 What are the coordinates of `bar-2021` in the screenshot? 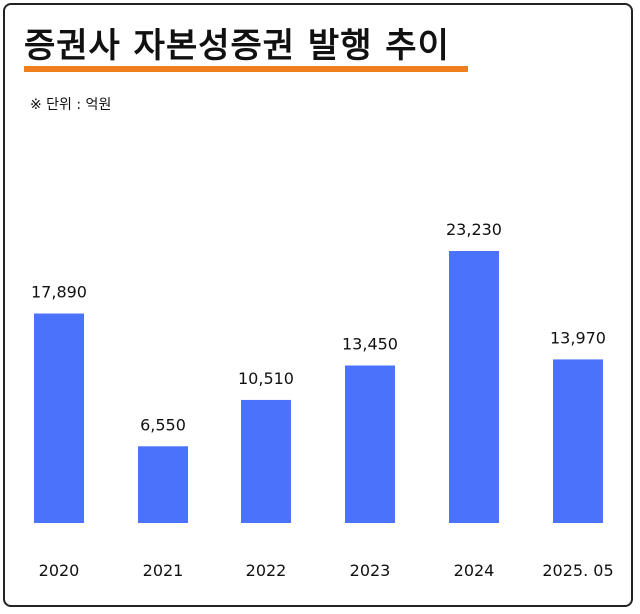 It's located at (163, 484).